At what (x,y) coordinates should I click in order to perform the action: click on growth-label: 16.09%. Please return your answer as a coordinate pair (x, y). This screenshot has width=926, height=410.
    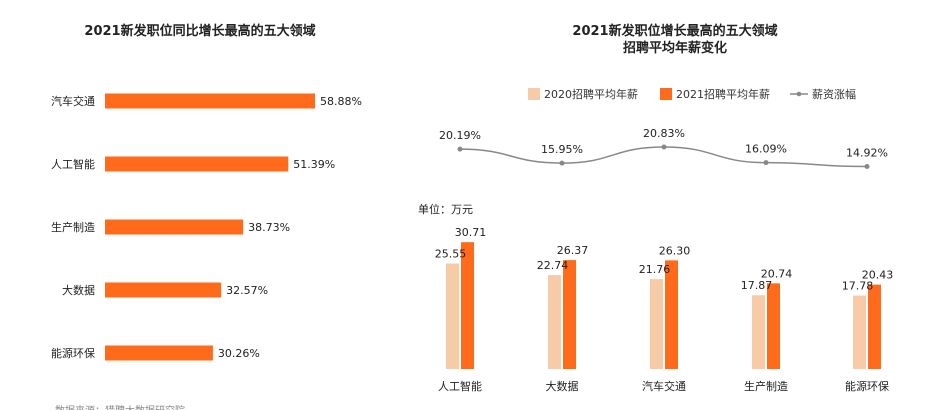
    Looking at the image, I should click on (766, 149).